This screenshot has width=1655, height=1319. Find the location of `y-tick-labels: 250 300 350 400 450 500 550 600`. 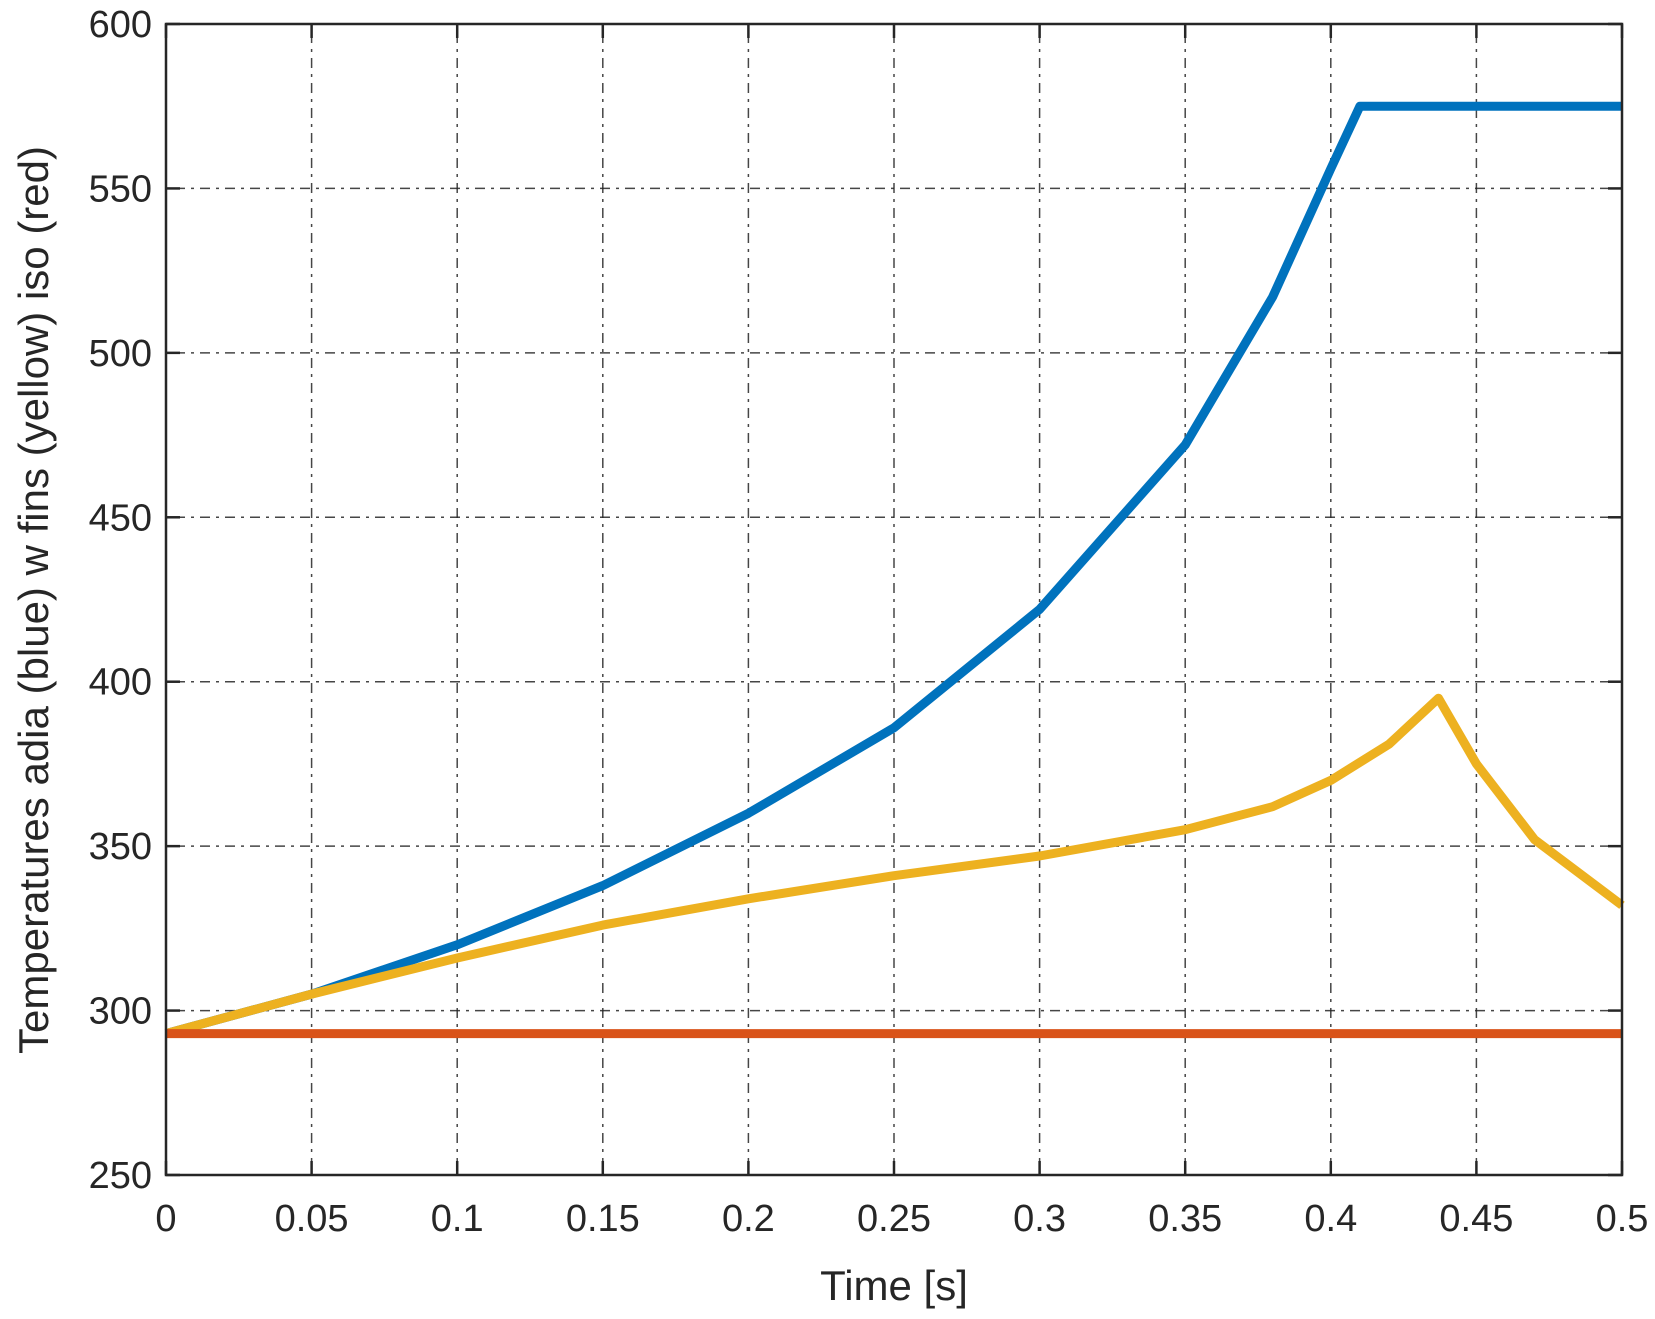

y-tick-labels: 250 300 350 400 450 500 550 600 is located at coordinates (120, 600).